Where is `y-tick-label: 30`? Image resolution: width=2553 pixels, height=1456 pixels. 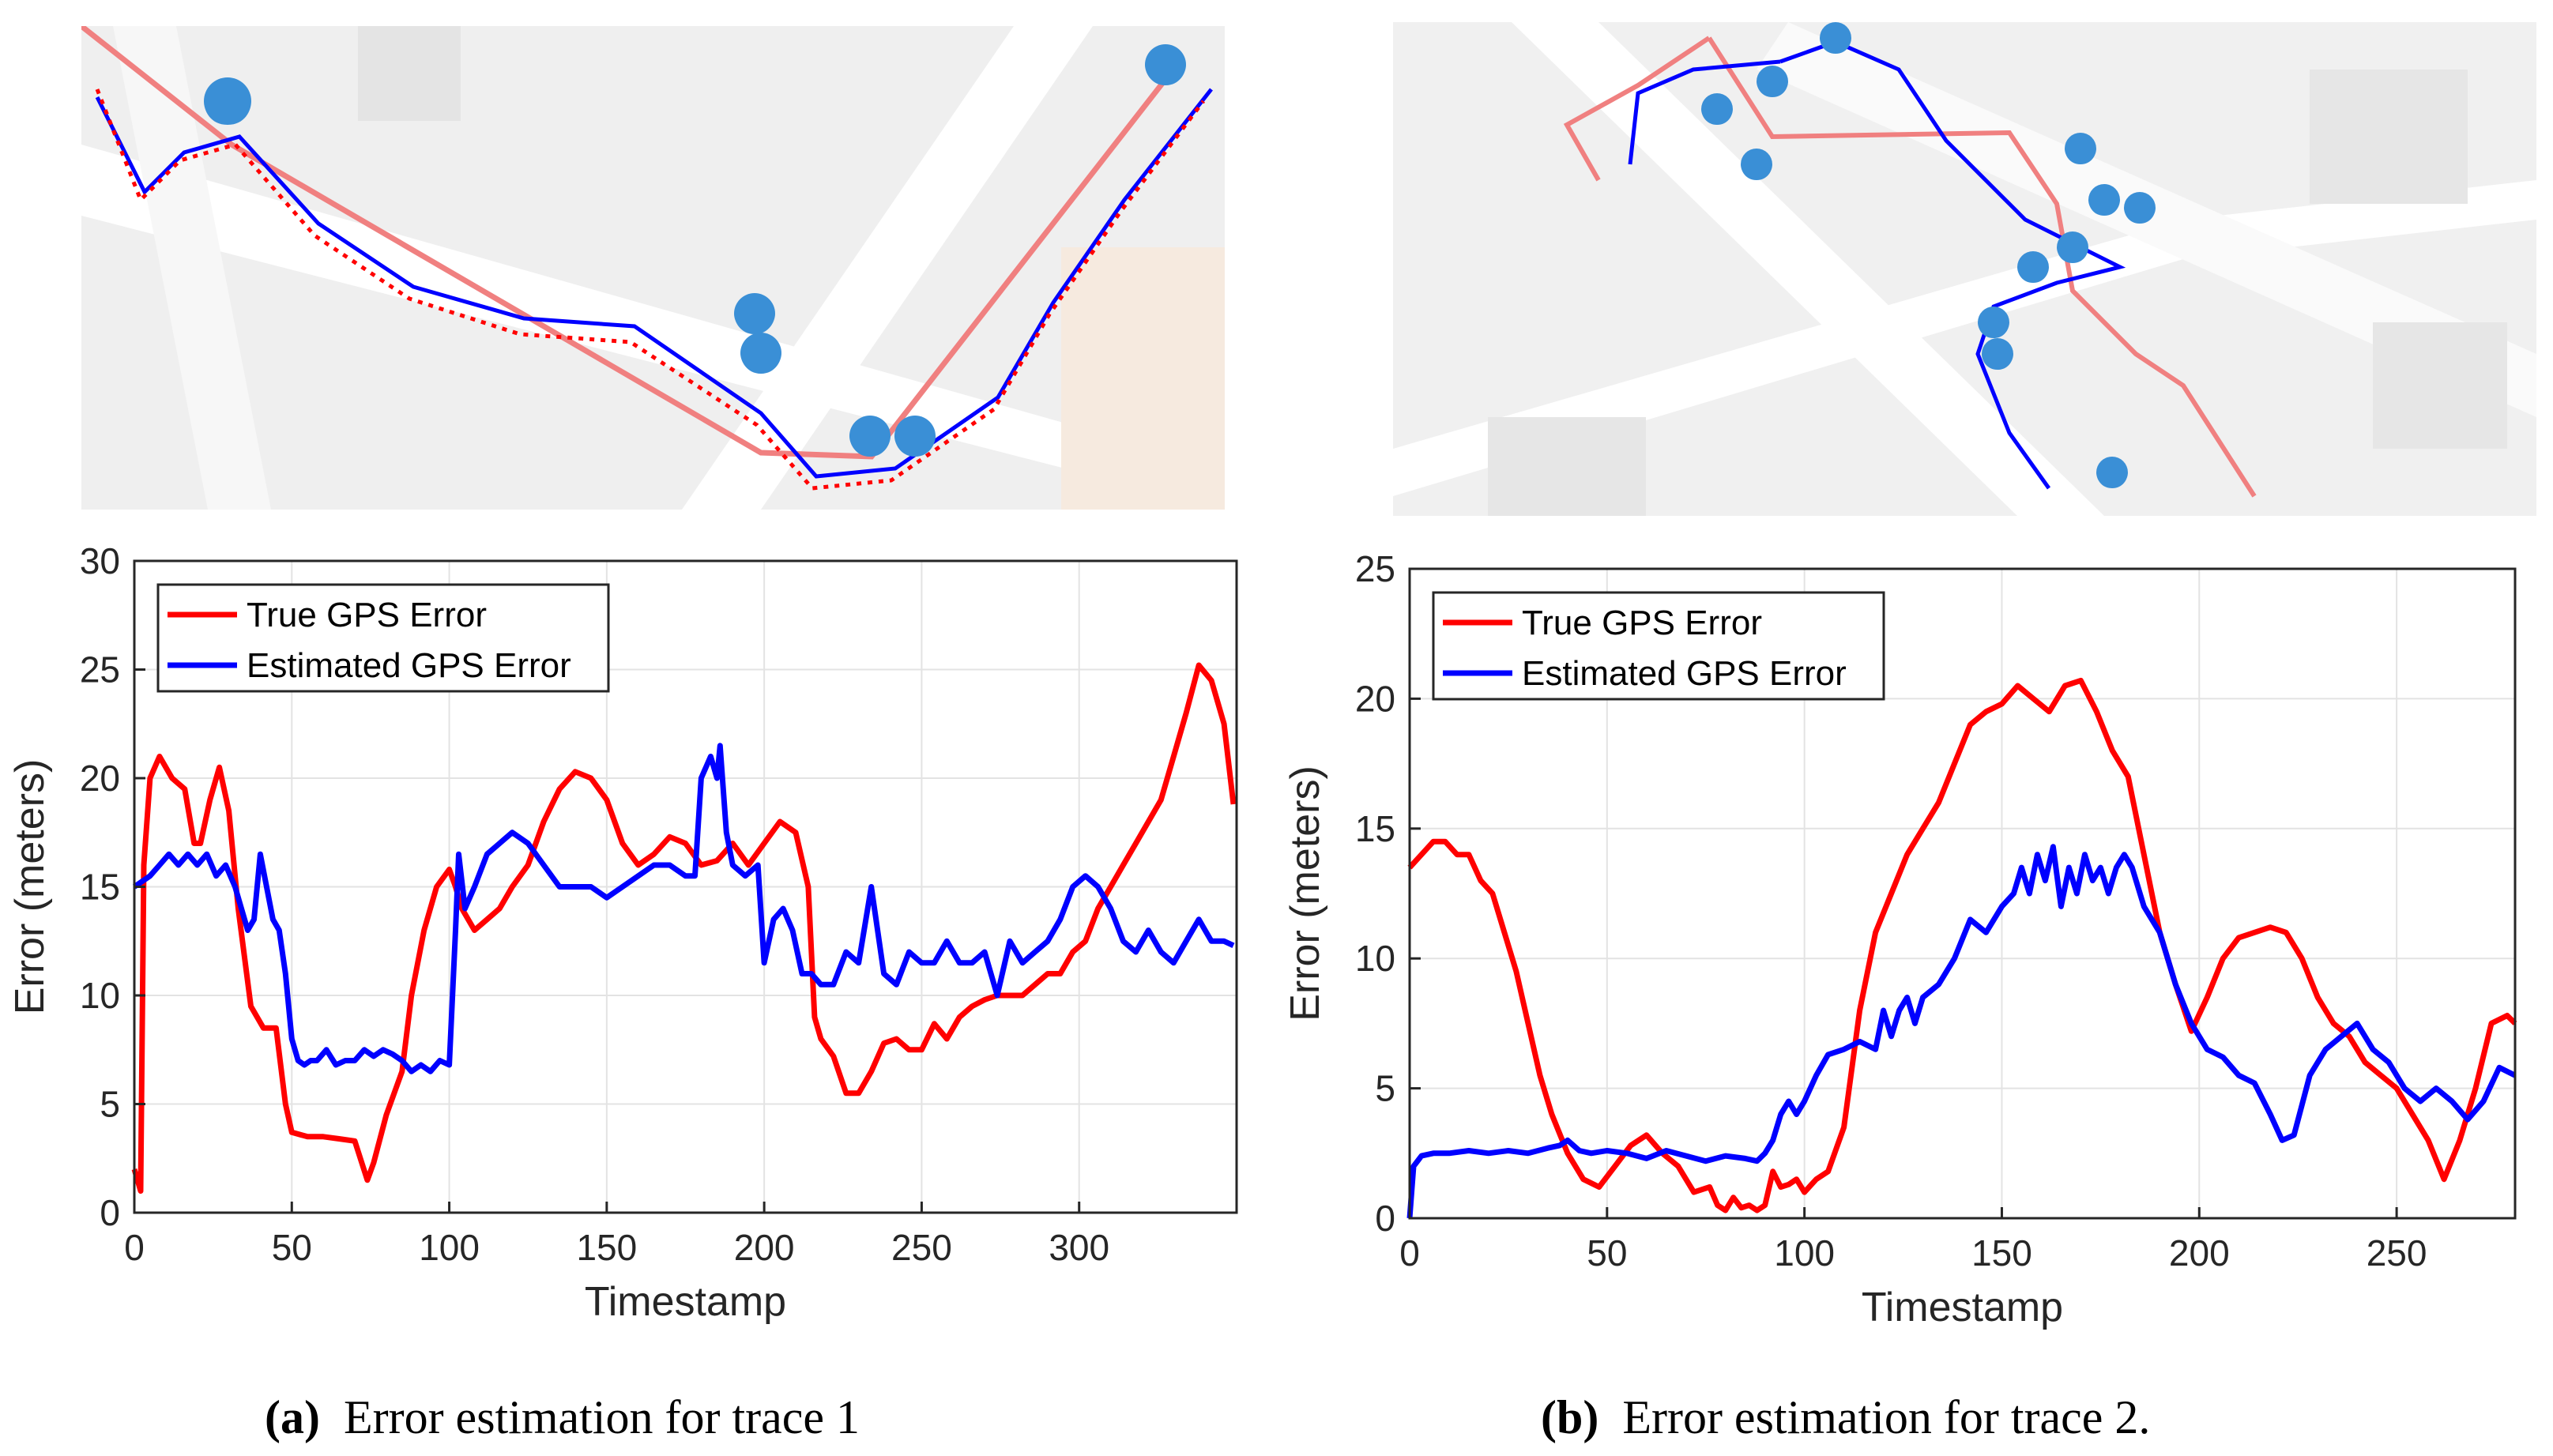 y-tick-label: 30 is located at coordinates (100, 560).